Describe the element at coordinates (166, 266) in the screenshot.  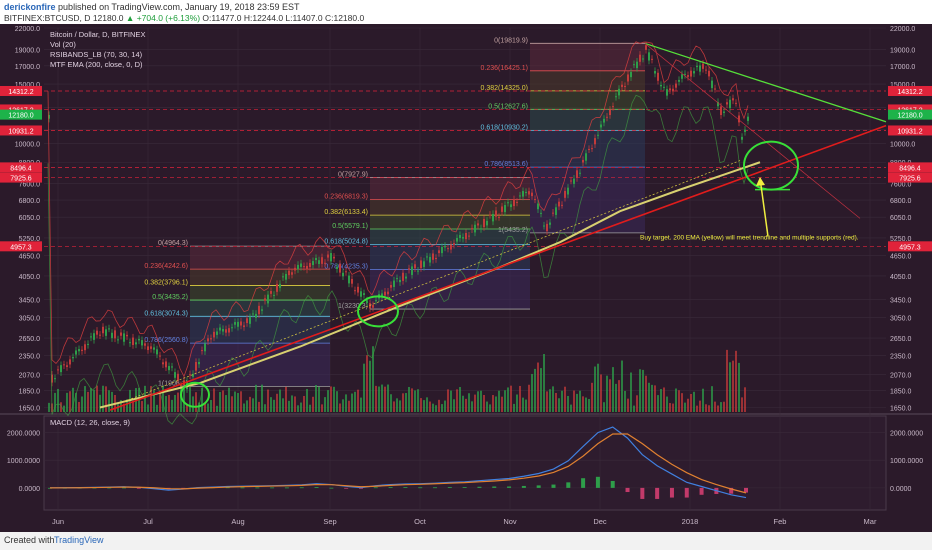
I see `fib-level-label: 0.236(4242.6)` at that location.